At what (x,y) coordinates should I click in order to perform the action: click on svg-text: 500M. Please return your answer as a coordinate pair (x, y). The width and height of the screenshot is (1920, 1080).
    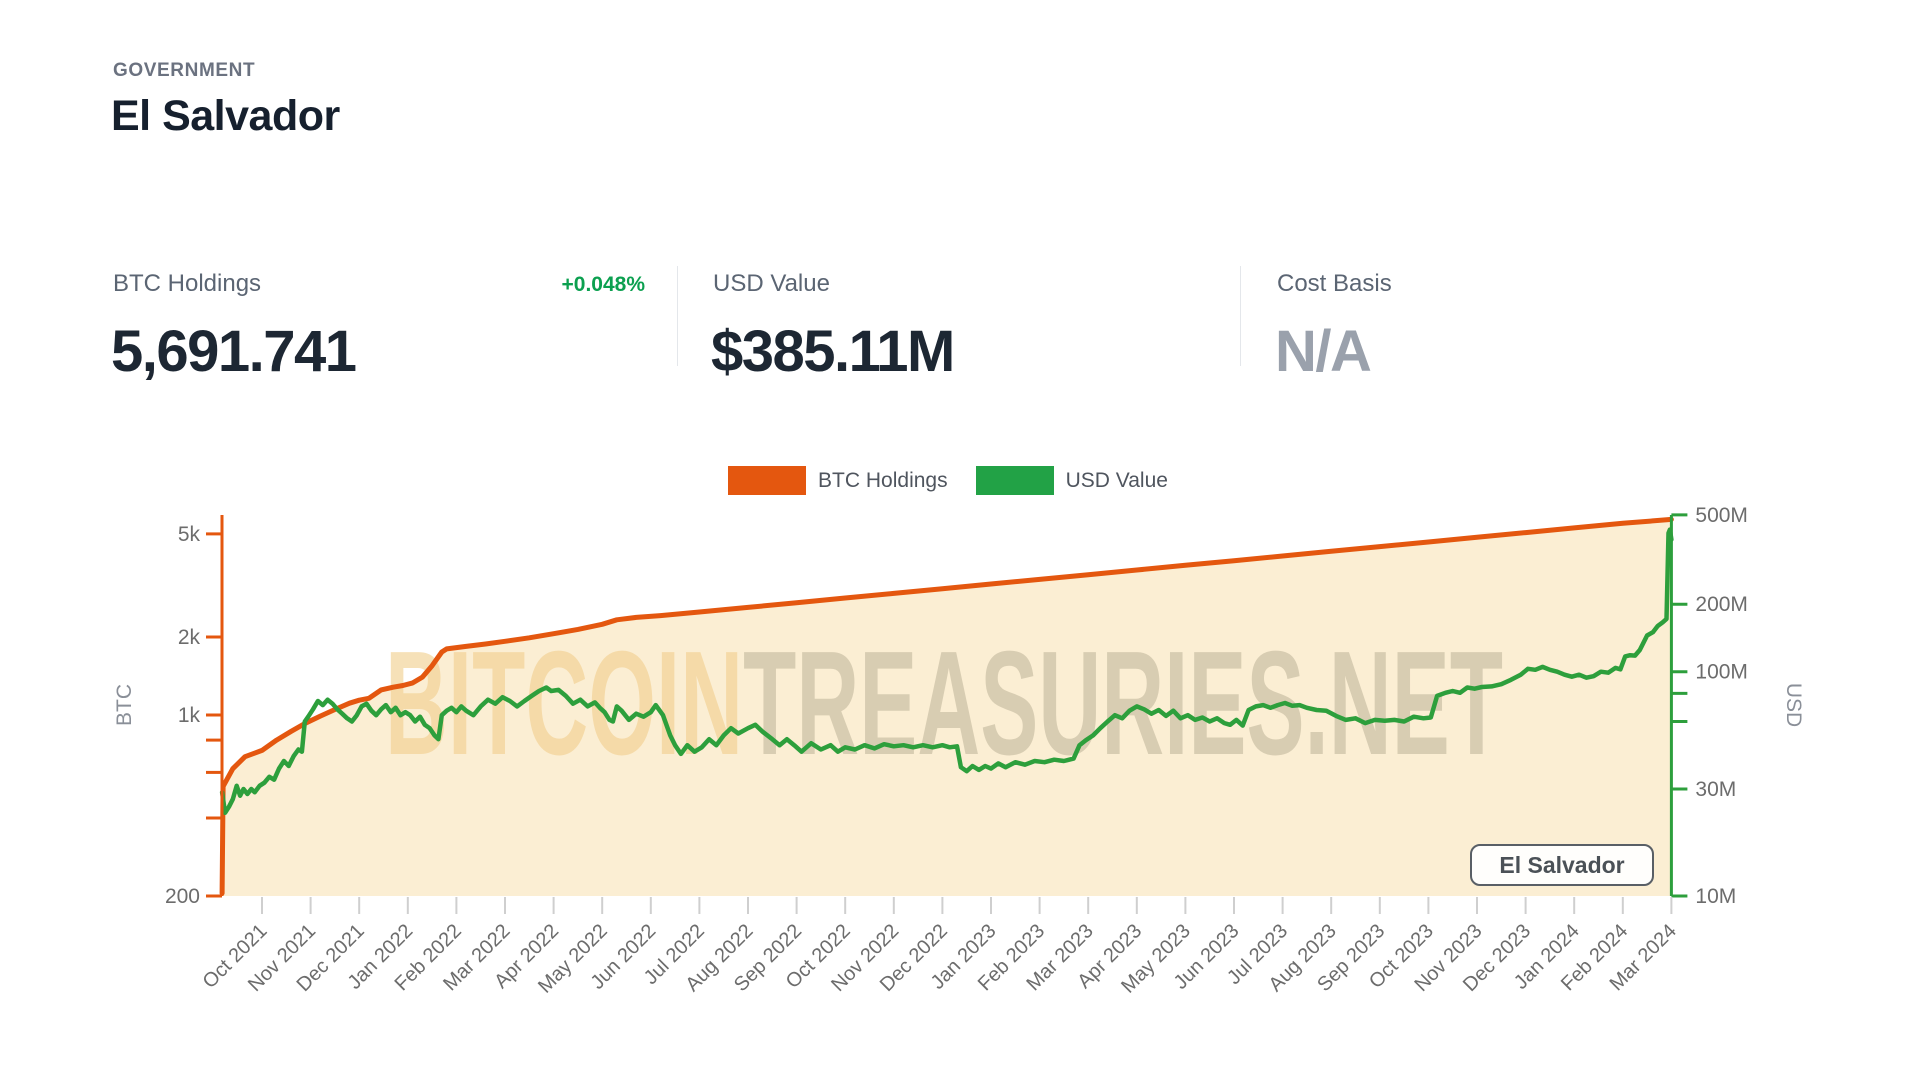
    Looking at the image, I should click on (1721, 515).